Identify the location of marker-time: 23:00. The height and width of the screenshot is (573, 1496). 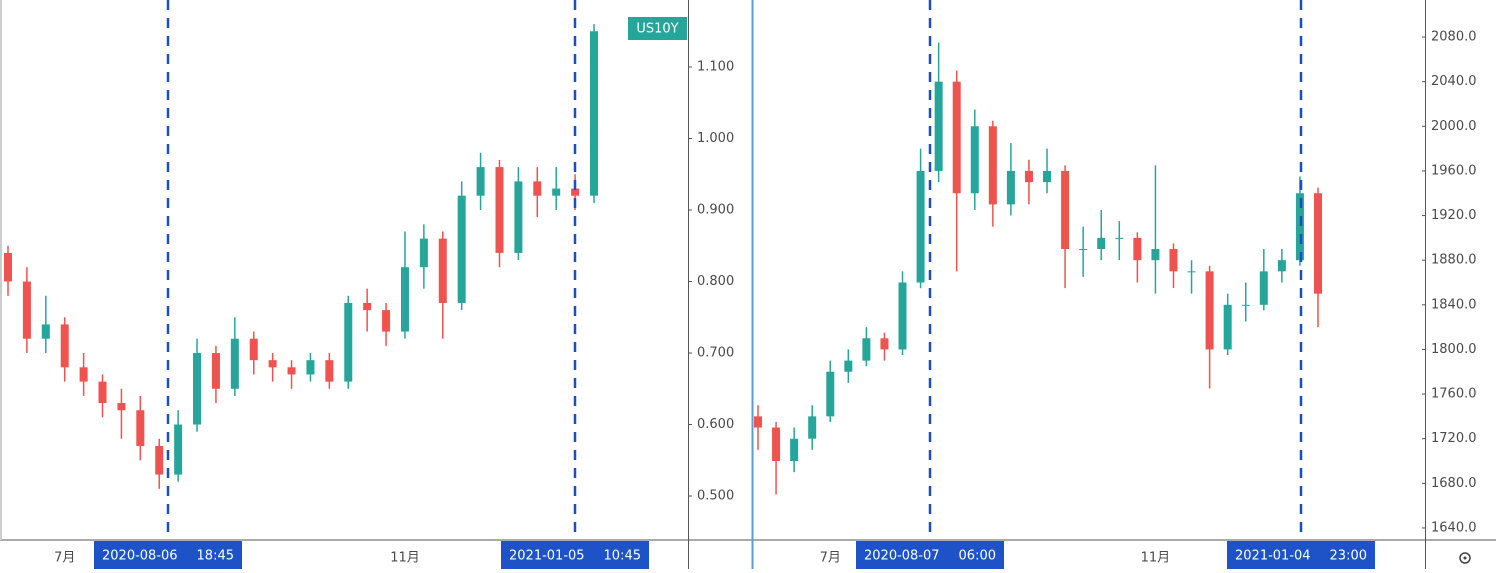
(1348, 556).